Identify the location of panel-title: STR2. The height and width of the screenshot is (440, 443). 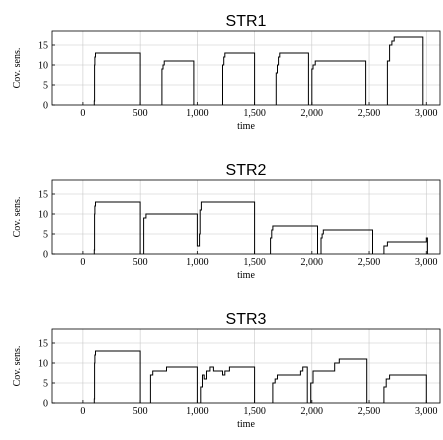
(246, 170).